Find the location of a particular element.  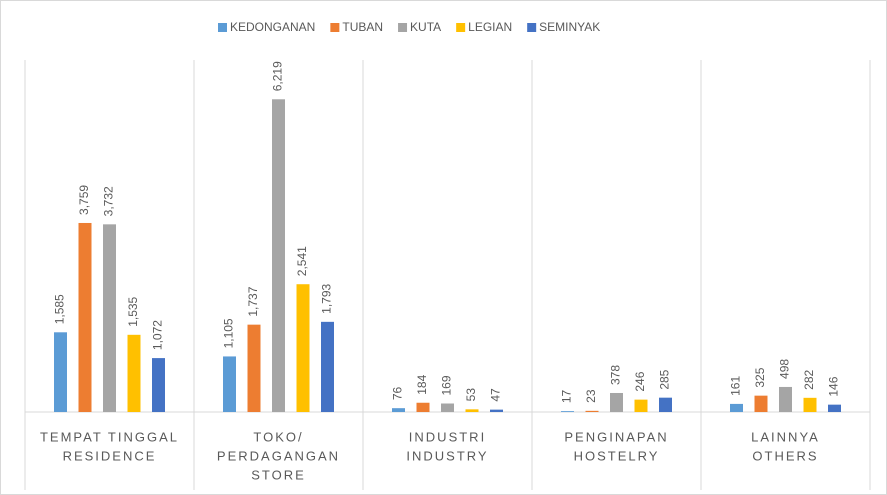

data-label: 1,535 is located at coordinates (133, 311).